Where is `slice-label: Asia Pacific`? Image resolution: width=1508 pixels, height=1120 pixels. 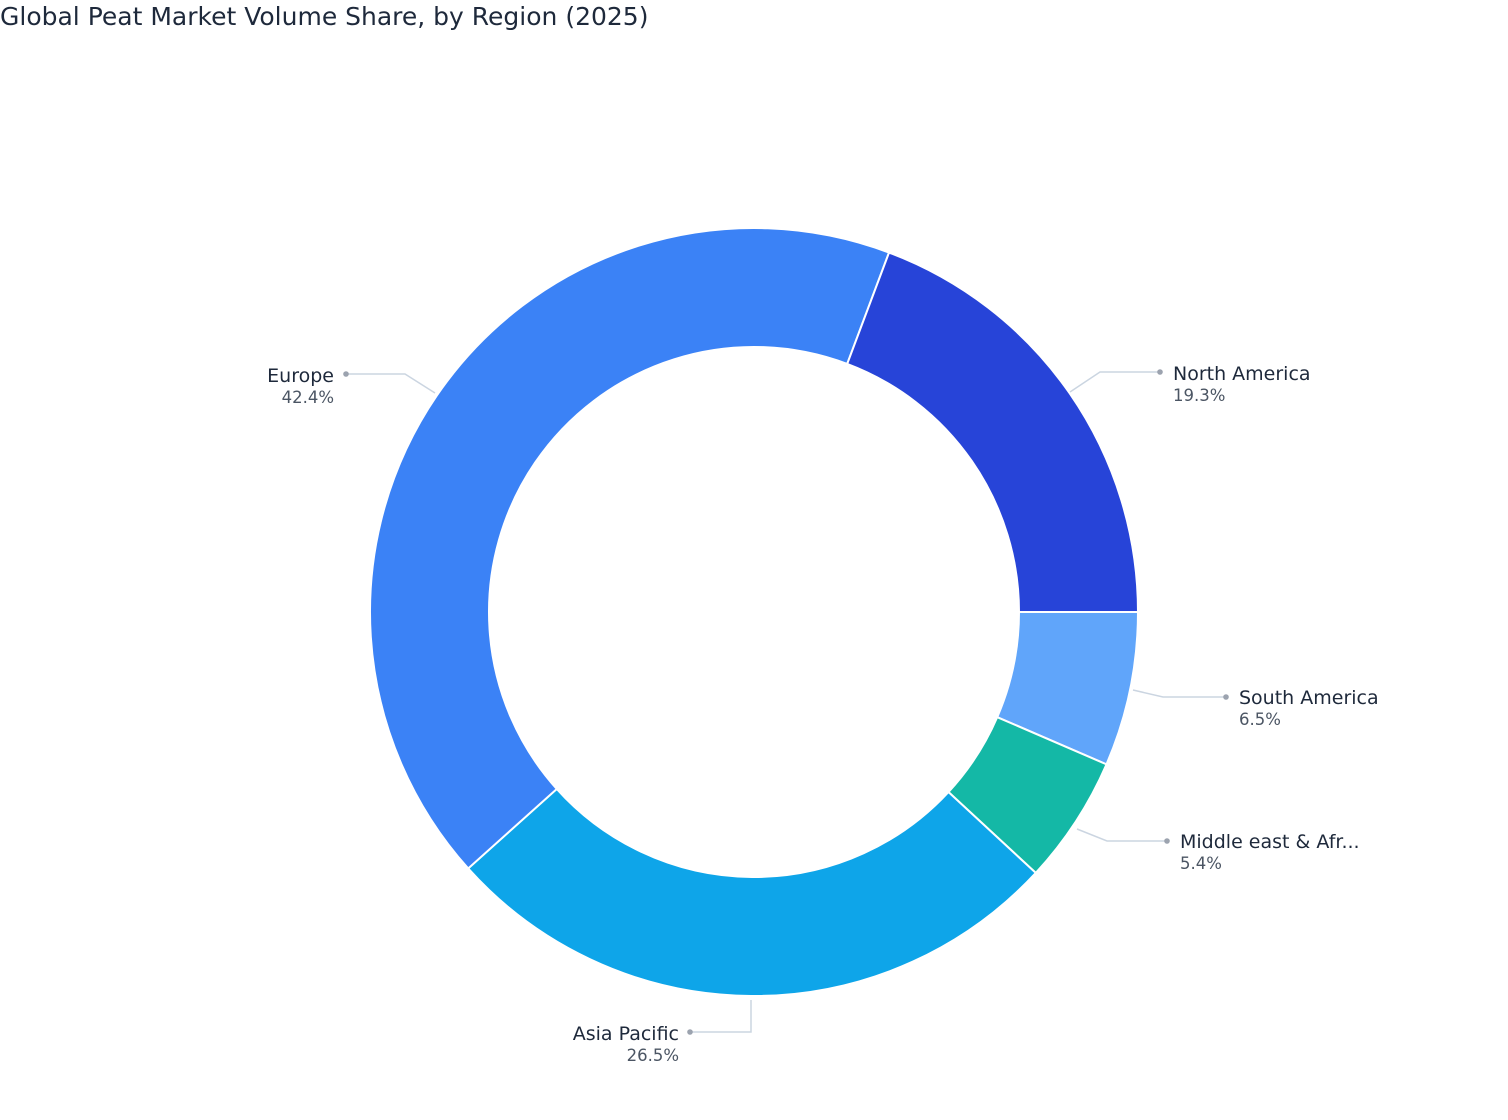 slice-label: Asia Pacific is located at coordinates (626, 1034).